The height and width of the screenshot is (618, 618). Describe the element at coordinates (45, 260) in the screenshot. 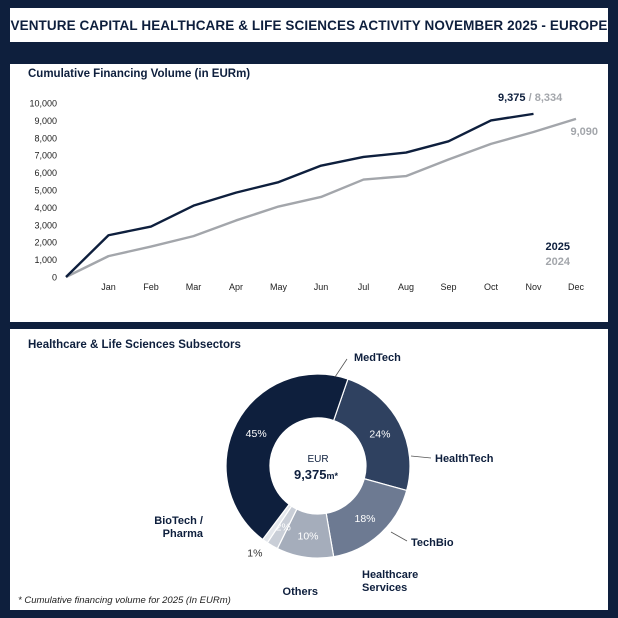

I see `y-tick-label: 1,000` at that location.